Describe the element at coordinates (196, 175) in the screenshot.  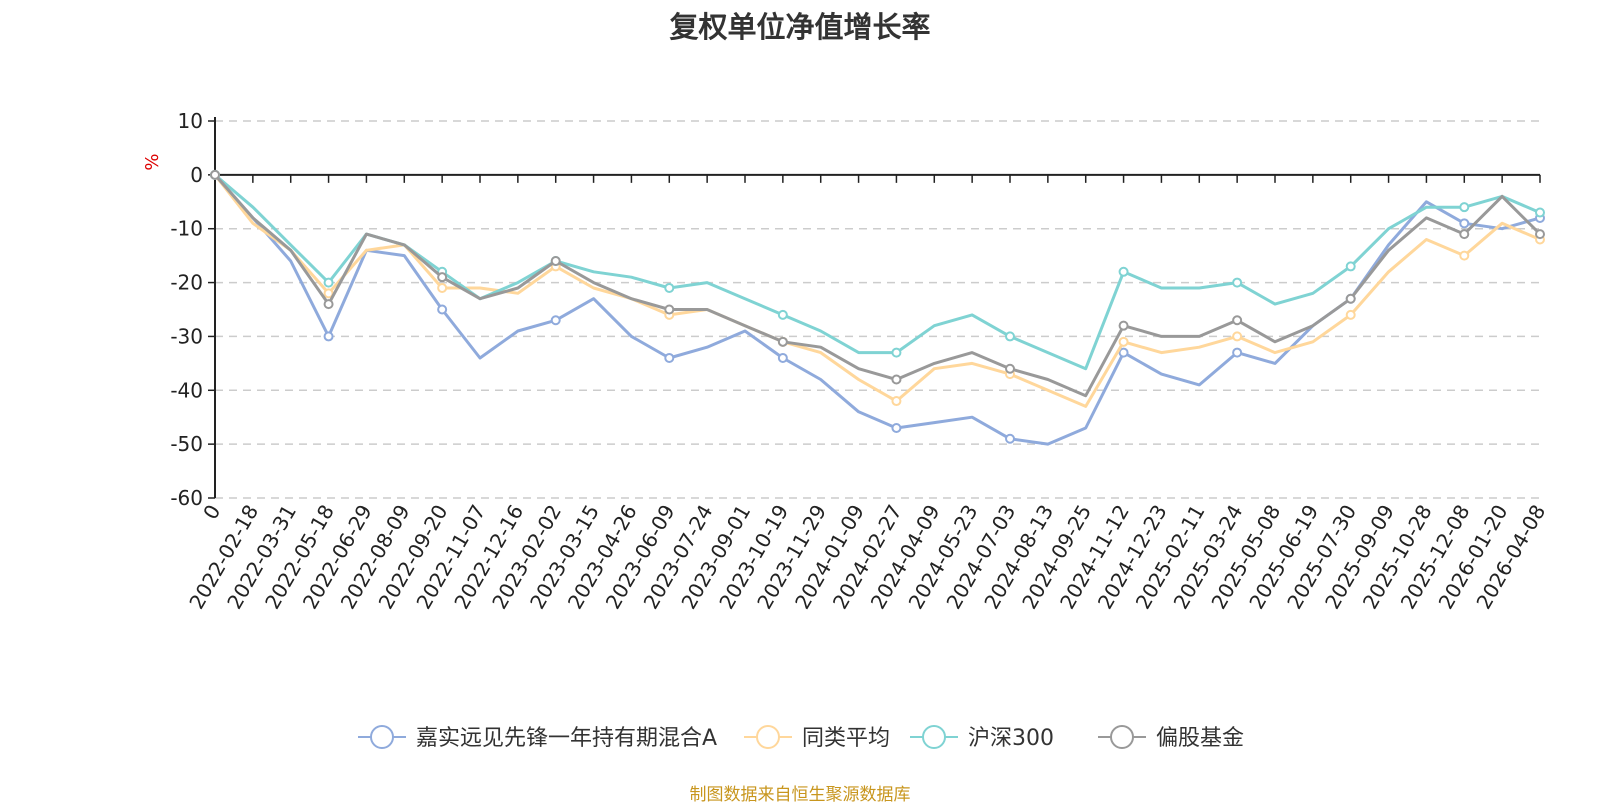
I see `y-tick-label: 0` at that location.